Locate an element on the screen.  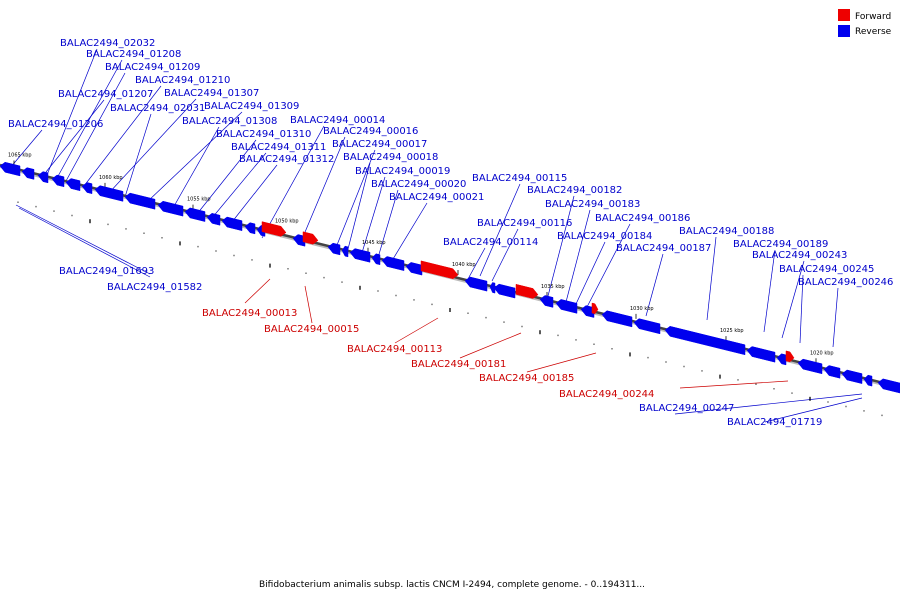
gene-label: BALAC2494_01209 is located at coordinates (152, 67).